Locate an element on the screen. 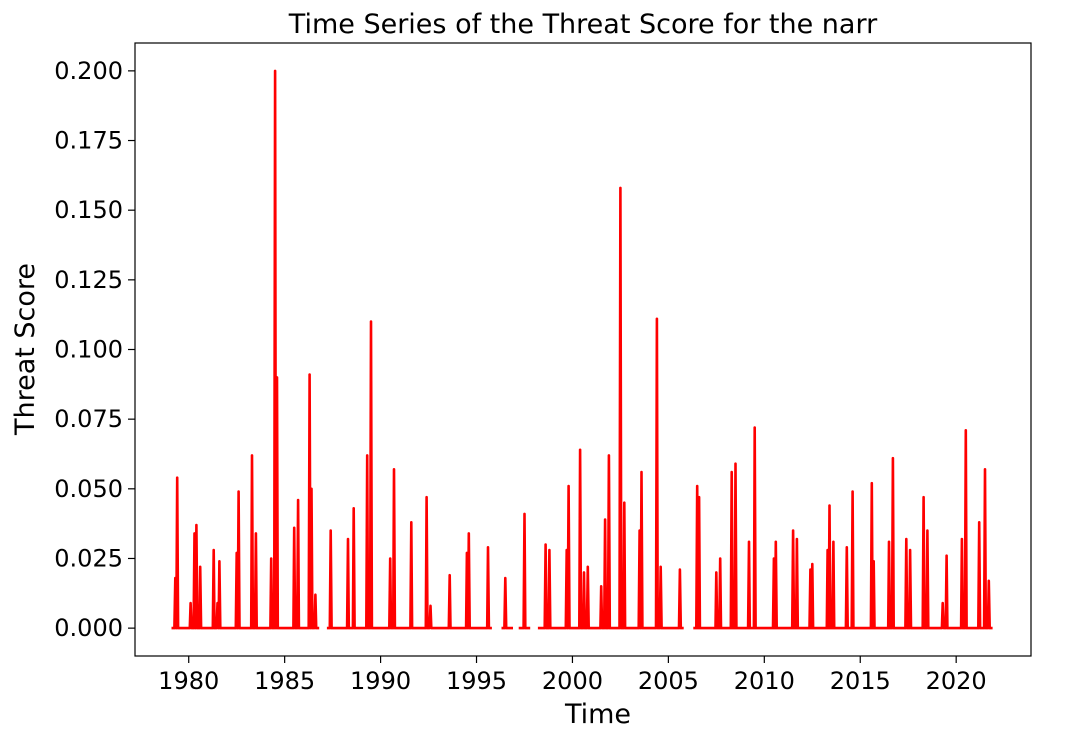 This screenshot has width=1073, height=739. y-axis-label: Threat Score is located at coordinates (25, 349).